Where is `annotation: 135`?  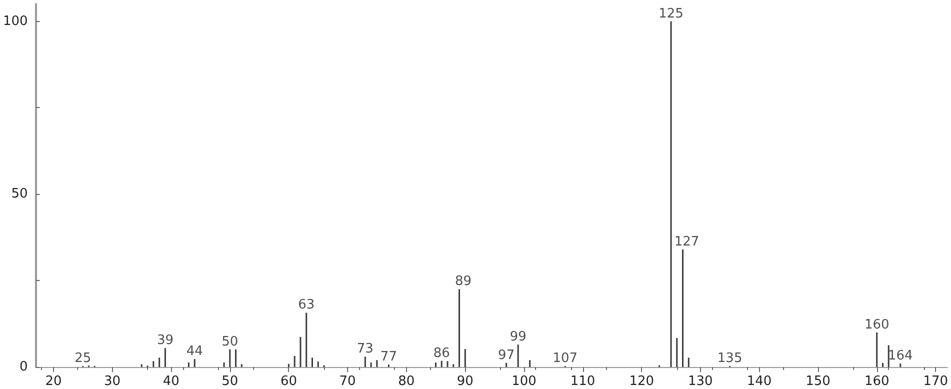 annotation: 135 is located at coordinates (729, 358).